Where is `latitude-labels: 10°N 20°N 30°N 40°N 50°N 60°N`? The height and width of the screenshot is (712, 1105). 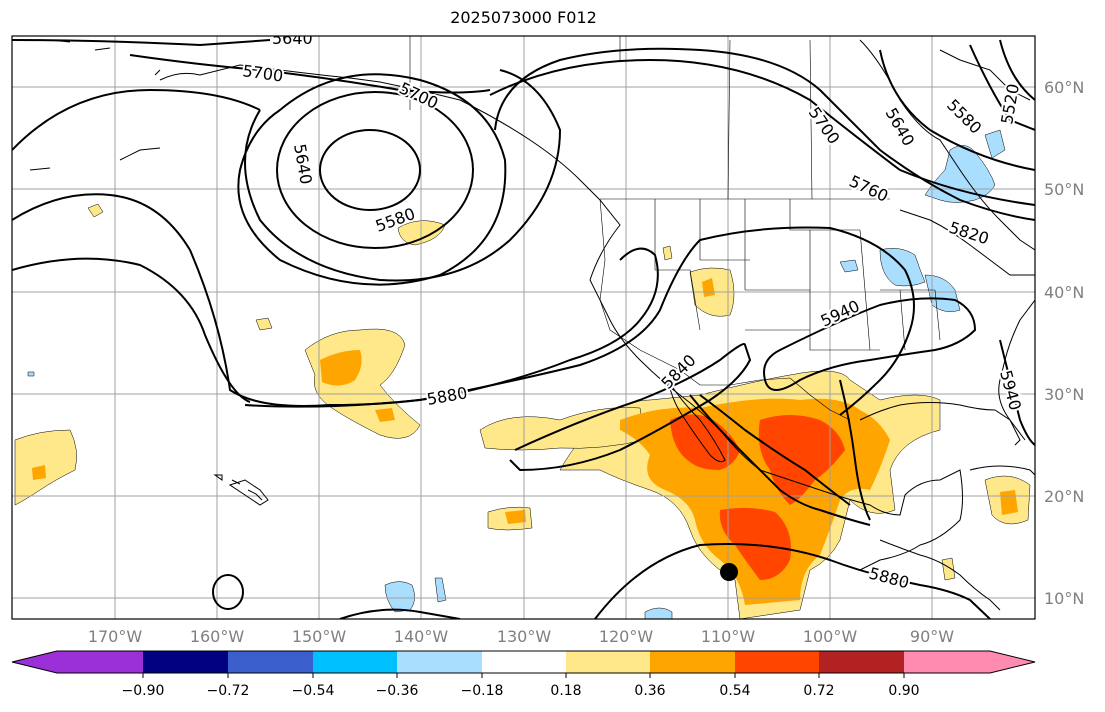 latitude-labels: 10°N 20°N 30°N 40°N 50°N 60°N is located at coordinates (1064, 343).